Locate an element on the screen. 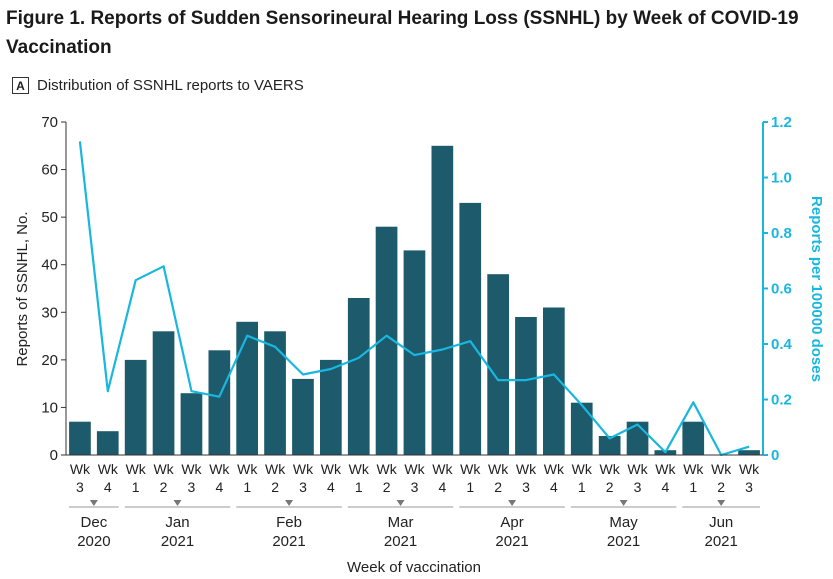 Image resolution: width=833 pixels, height=579 pixels. y-tick-label-5: 50 is located at coordinates (49, 217).